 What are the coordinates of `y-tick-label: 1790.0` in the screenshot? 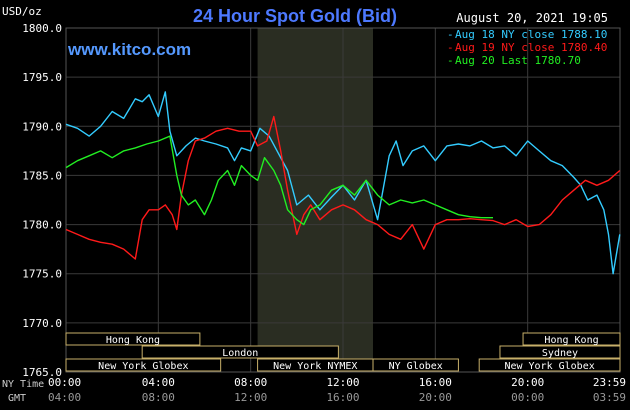 It's located at (42, 126).